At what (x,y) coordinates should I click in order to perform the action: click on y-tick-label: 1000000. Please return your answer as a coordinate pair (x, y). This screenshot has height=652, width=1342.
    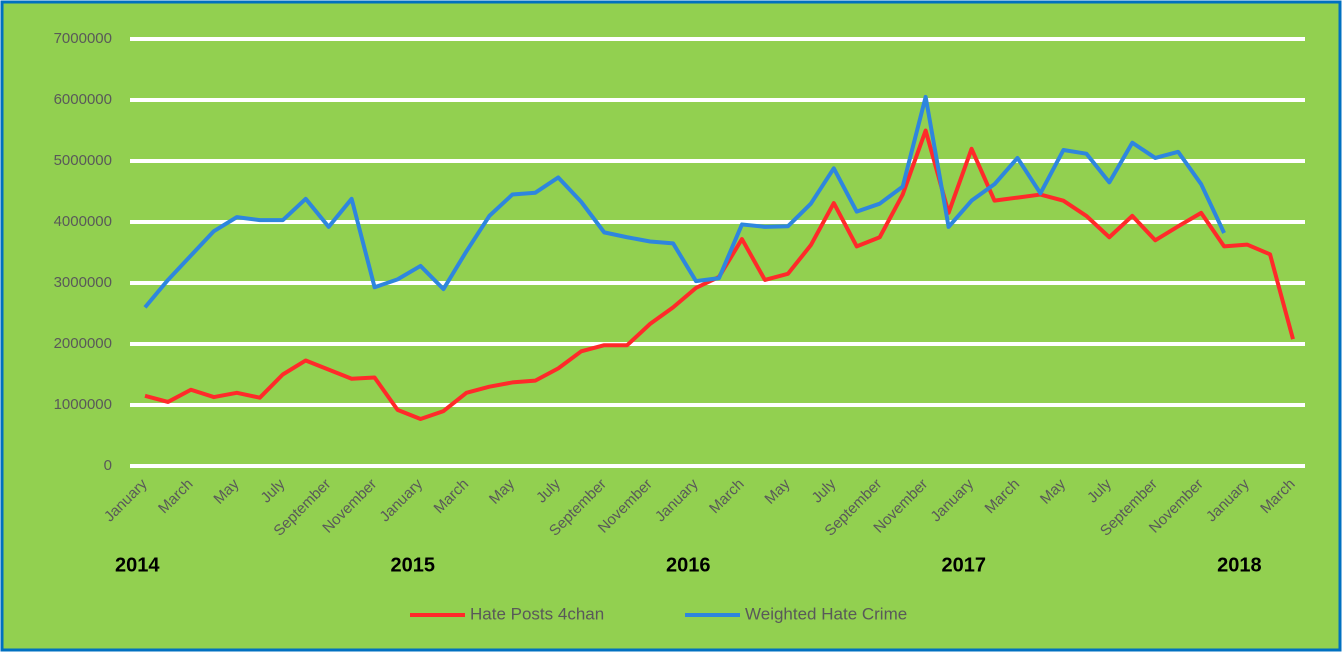
    Looking at the image, I should click on (83, 404).